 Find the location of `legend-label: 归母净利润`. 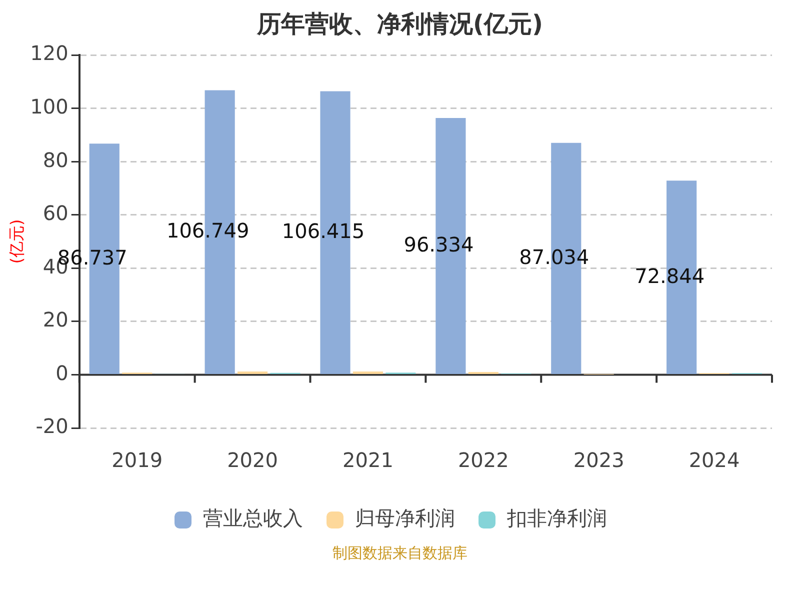

legend-label: 归母净利润 is located at coordinates (405, 518).